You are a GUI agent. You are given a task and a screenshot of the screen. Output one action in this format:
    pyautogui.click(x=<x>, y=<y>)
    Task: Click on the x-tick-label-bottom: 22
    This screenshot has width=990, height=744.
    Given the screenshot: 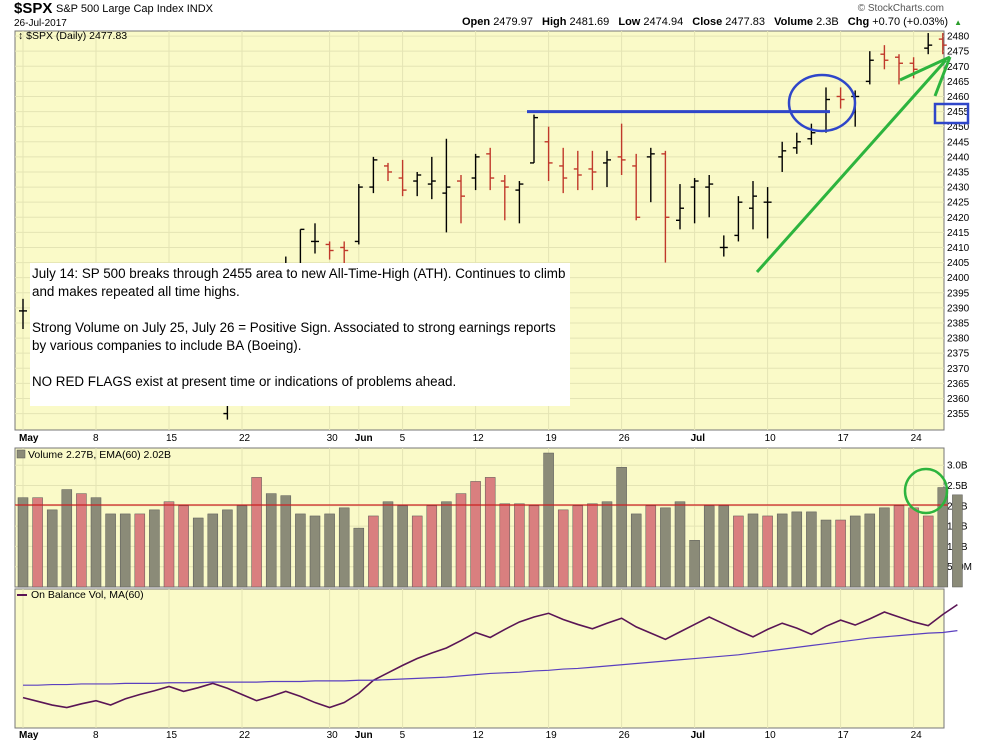 What is the action you would take?
    pyautogui.click(x=245, y=735)
    